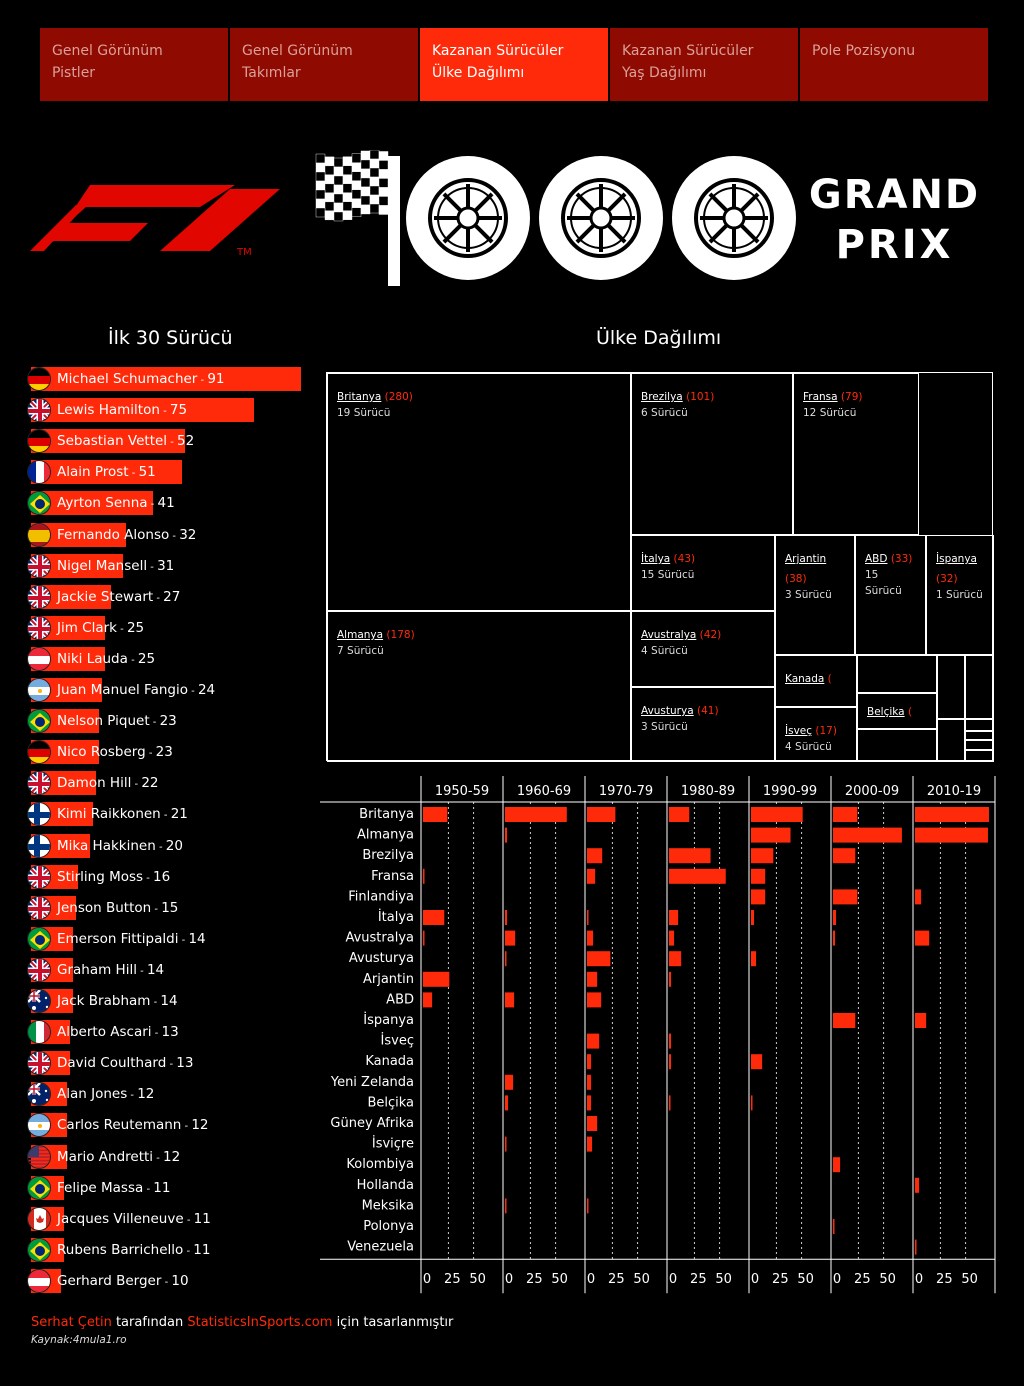 The height and width of the screenshot is (1386, 1024). Describe the element at coordinates (815, 595) in the screenshot. I see `treemap-cell: Arjantin (38) 3 Sürücü` at that location.